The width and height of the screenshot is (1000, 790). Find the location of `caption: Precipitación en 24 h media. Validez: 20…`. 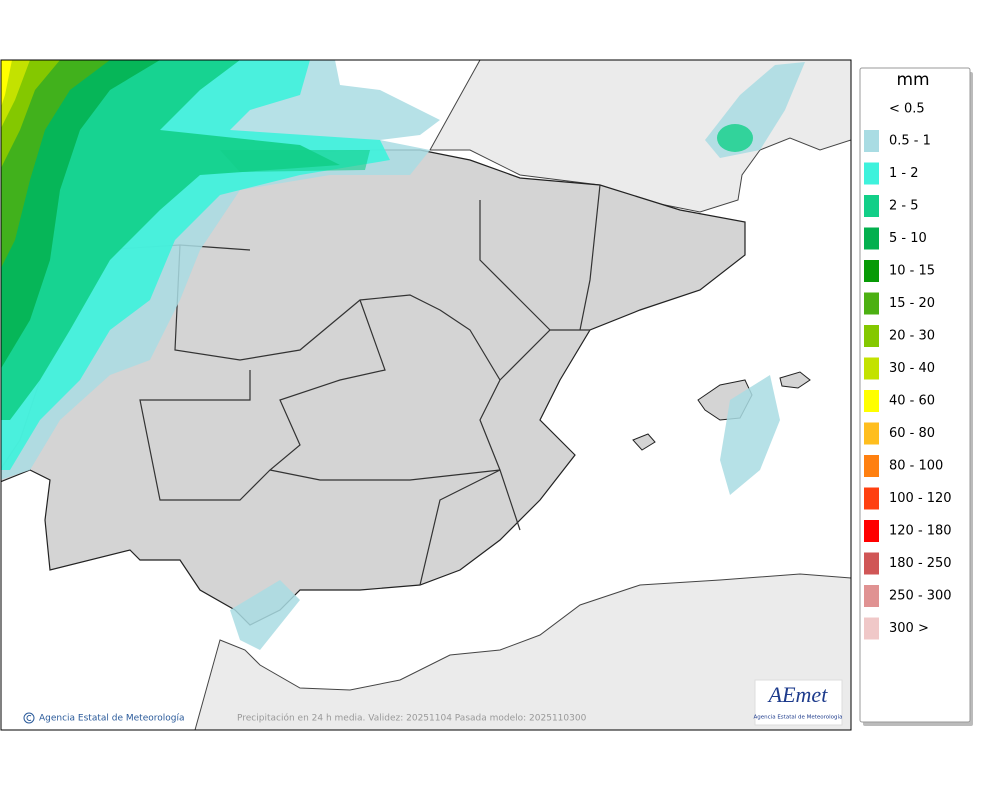

caption: Precipitación en 24 h media. Validez: 20… is located at coordinates (412, 718).